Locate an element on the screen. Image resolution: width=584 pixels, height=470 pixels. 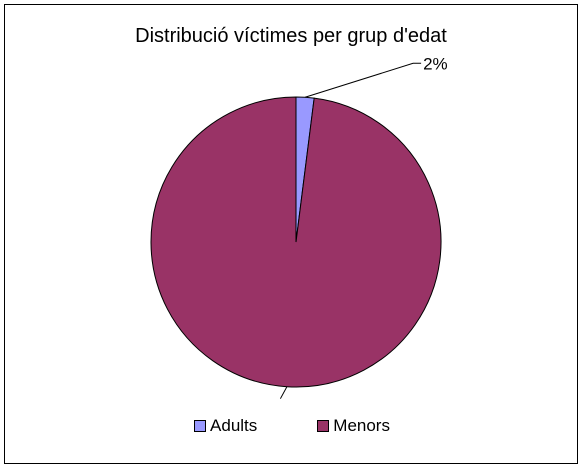
legend: Adults Menors is located at coordinates (292, 426).